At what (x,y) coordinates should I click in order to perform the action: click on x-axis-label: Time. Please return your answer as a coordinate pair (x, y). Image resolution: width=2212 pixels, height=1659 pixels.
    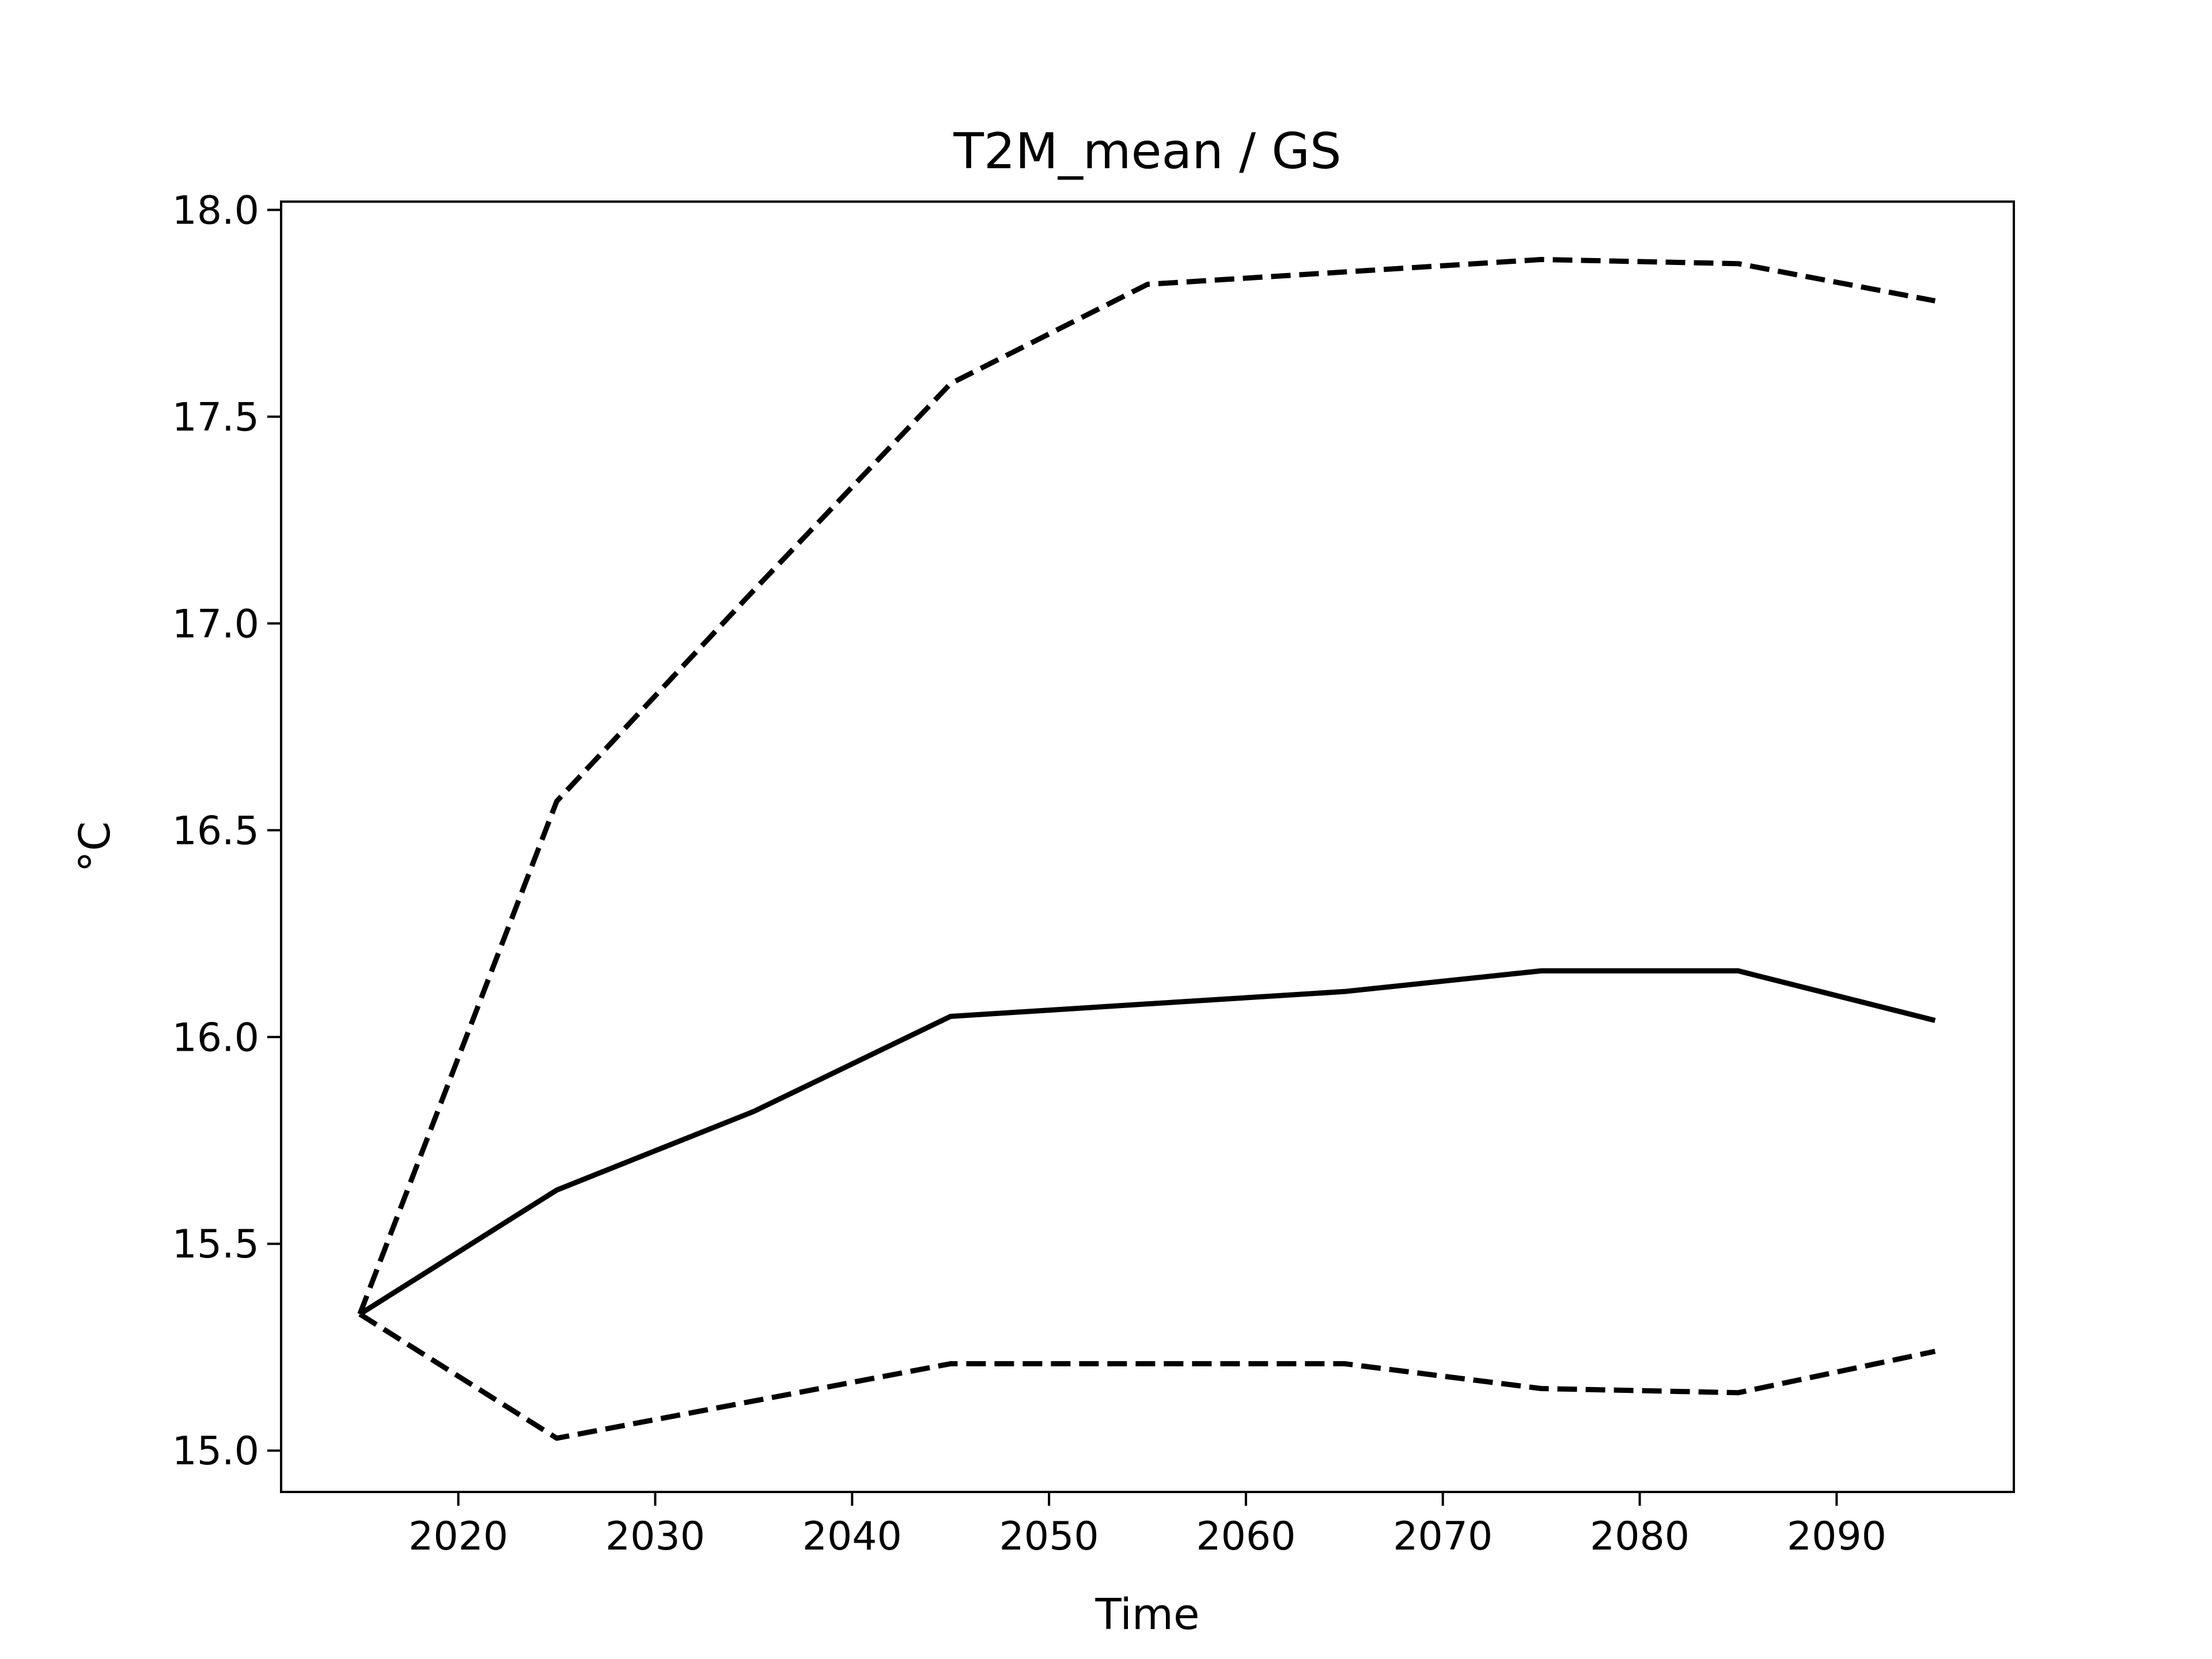
    Looking at the image, I should click on (1146, 1614).